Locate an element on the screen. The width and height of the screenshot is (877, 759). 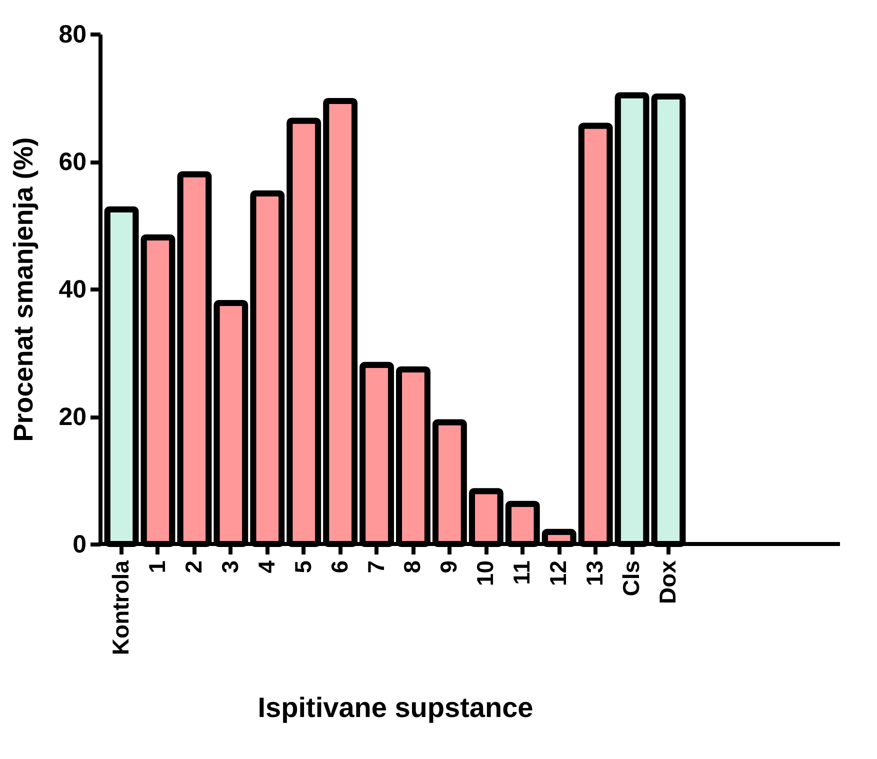
y-tick-label: 0 is located at coordinates (79, 544).